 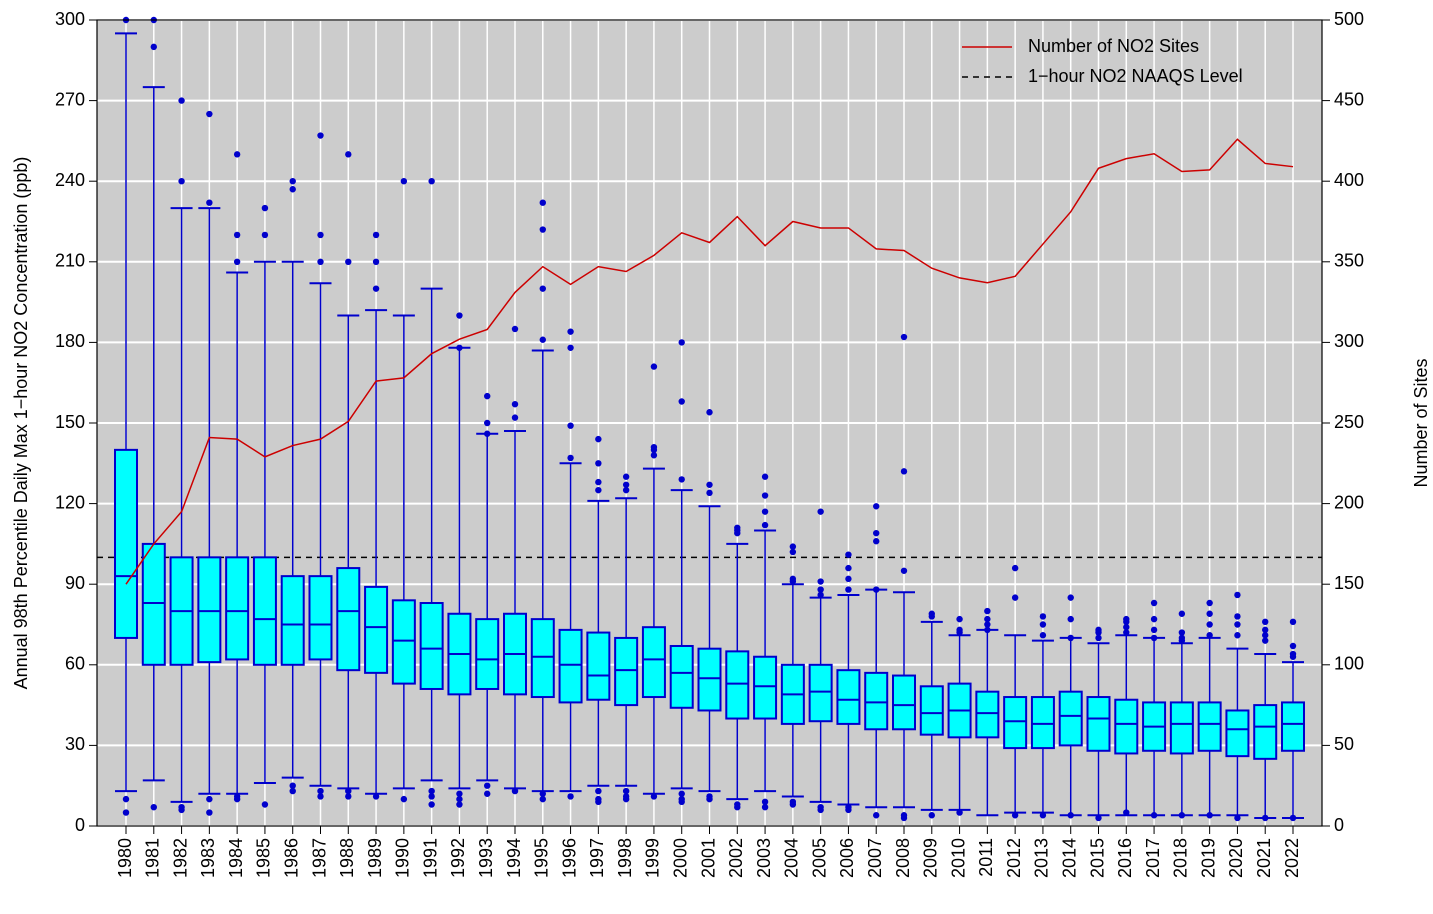 What do you see at coordinates (931, 858) in the screenshot?
I see `x-tick-label: 2009` at bounding box center [931, 858].